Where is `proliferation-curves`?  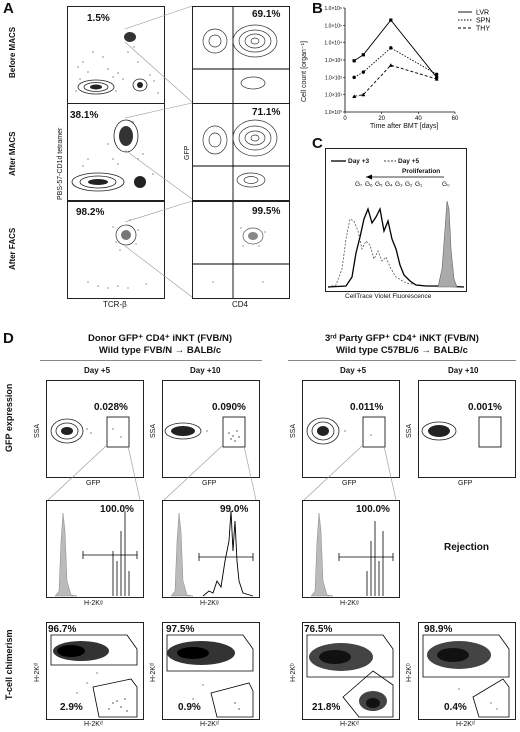
proliferation-curves is located at coordinates (396, 224).